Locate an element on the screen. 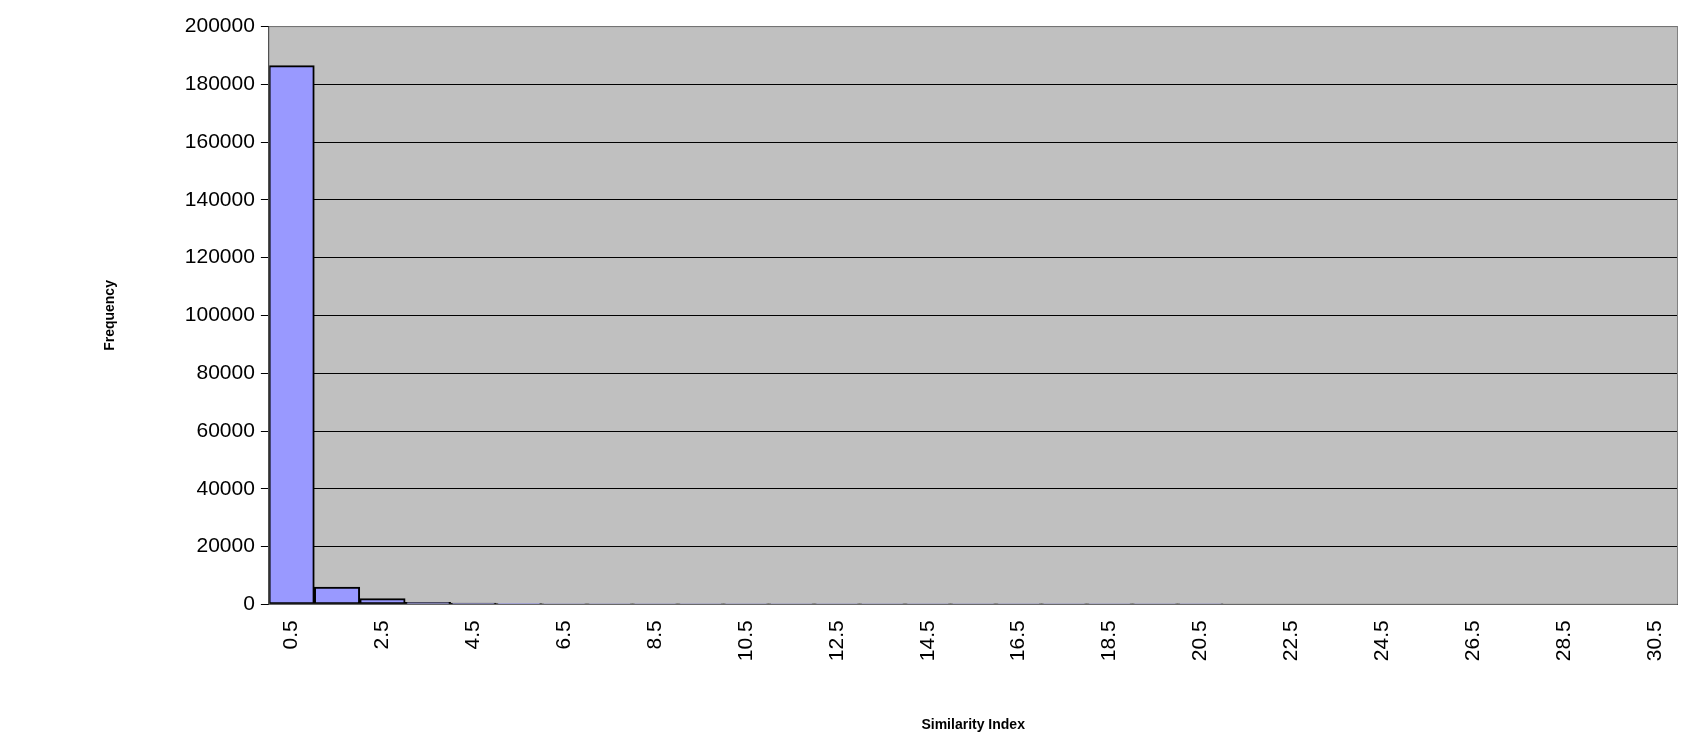  y-tick-label: 140000 is located at coordinates (219, 198).